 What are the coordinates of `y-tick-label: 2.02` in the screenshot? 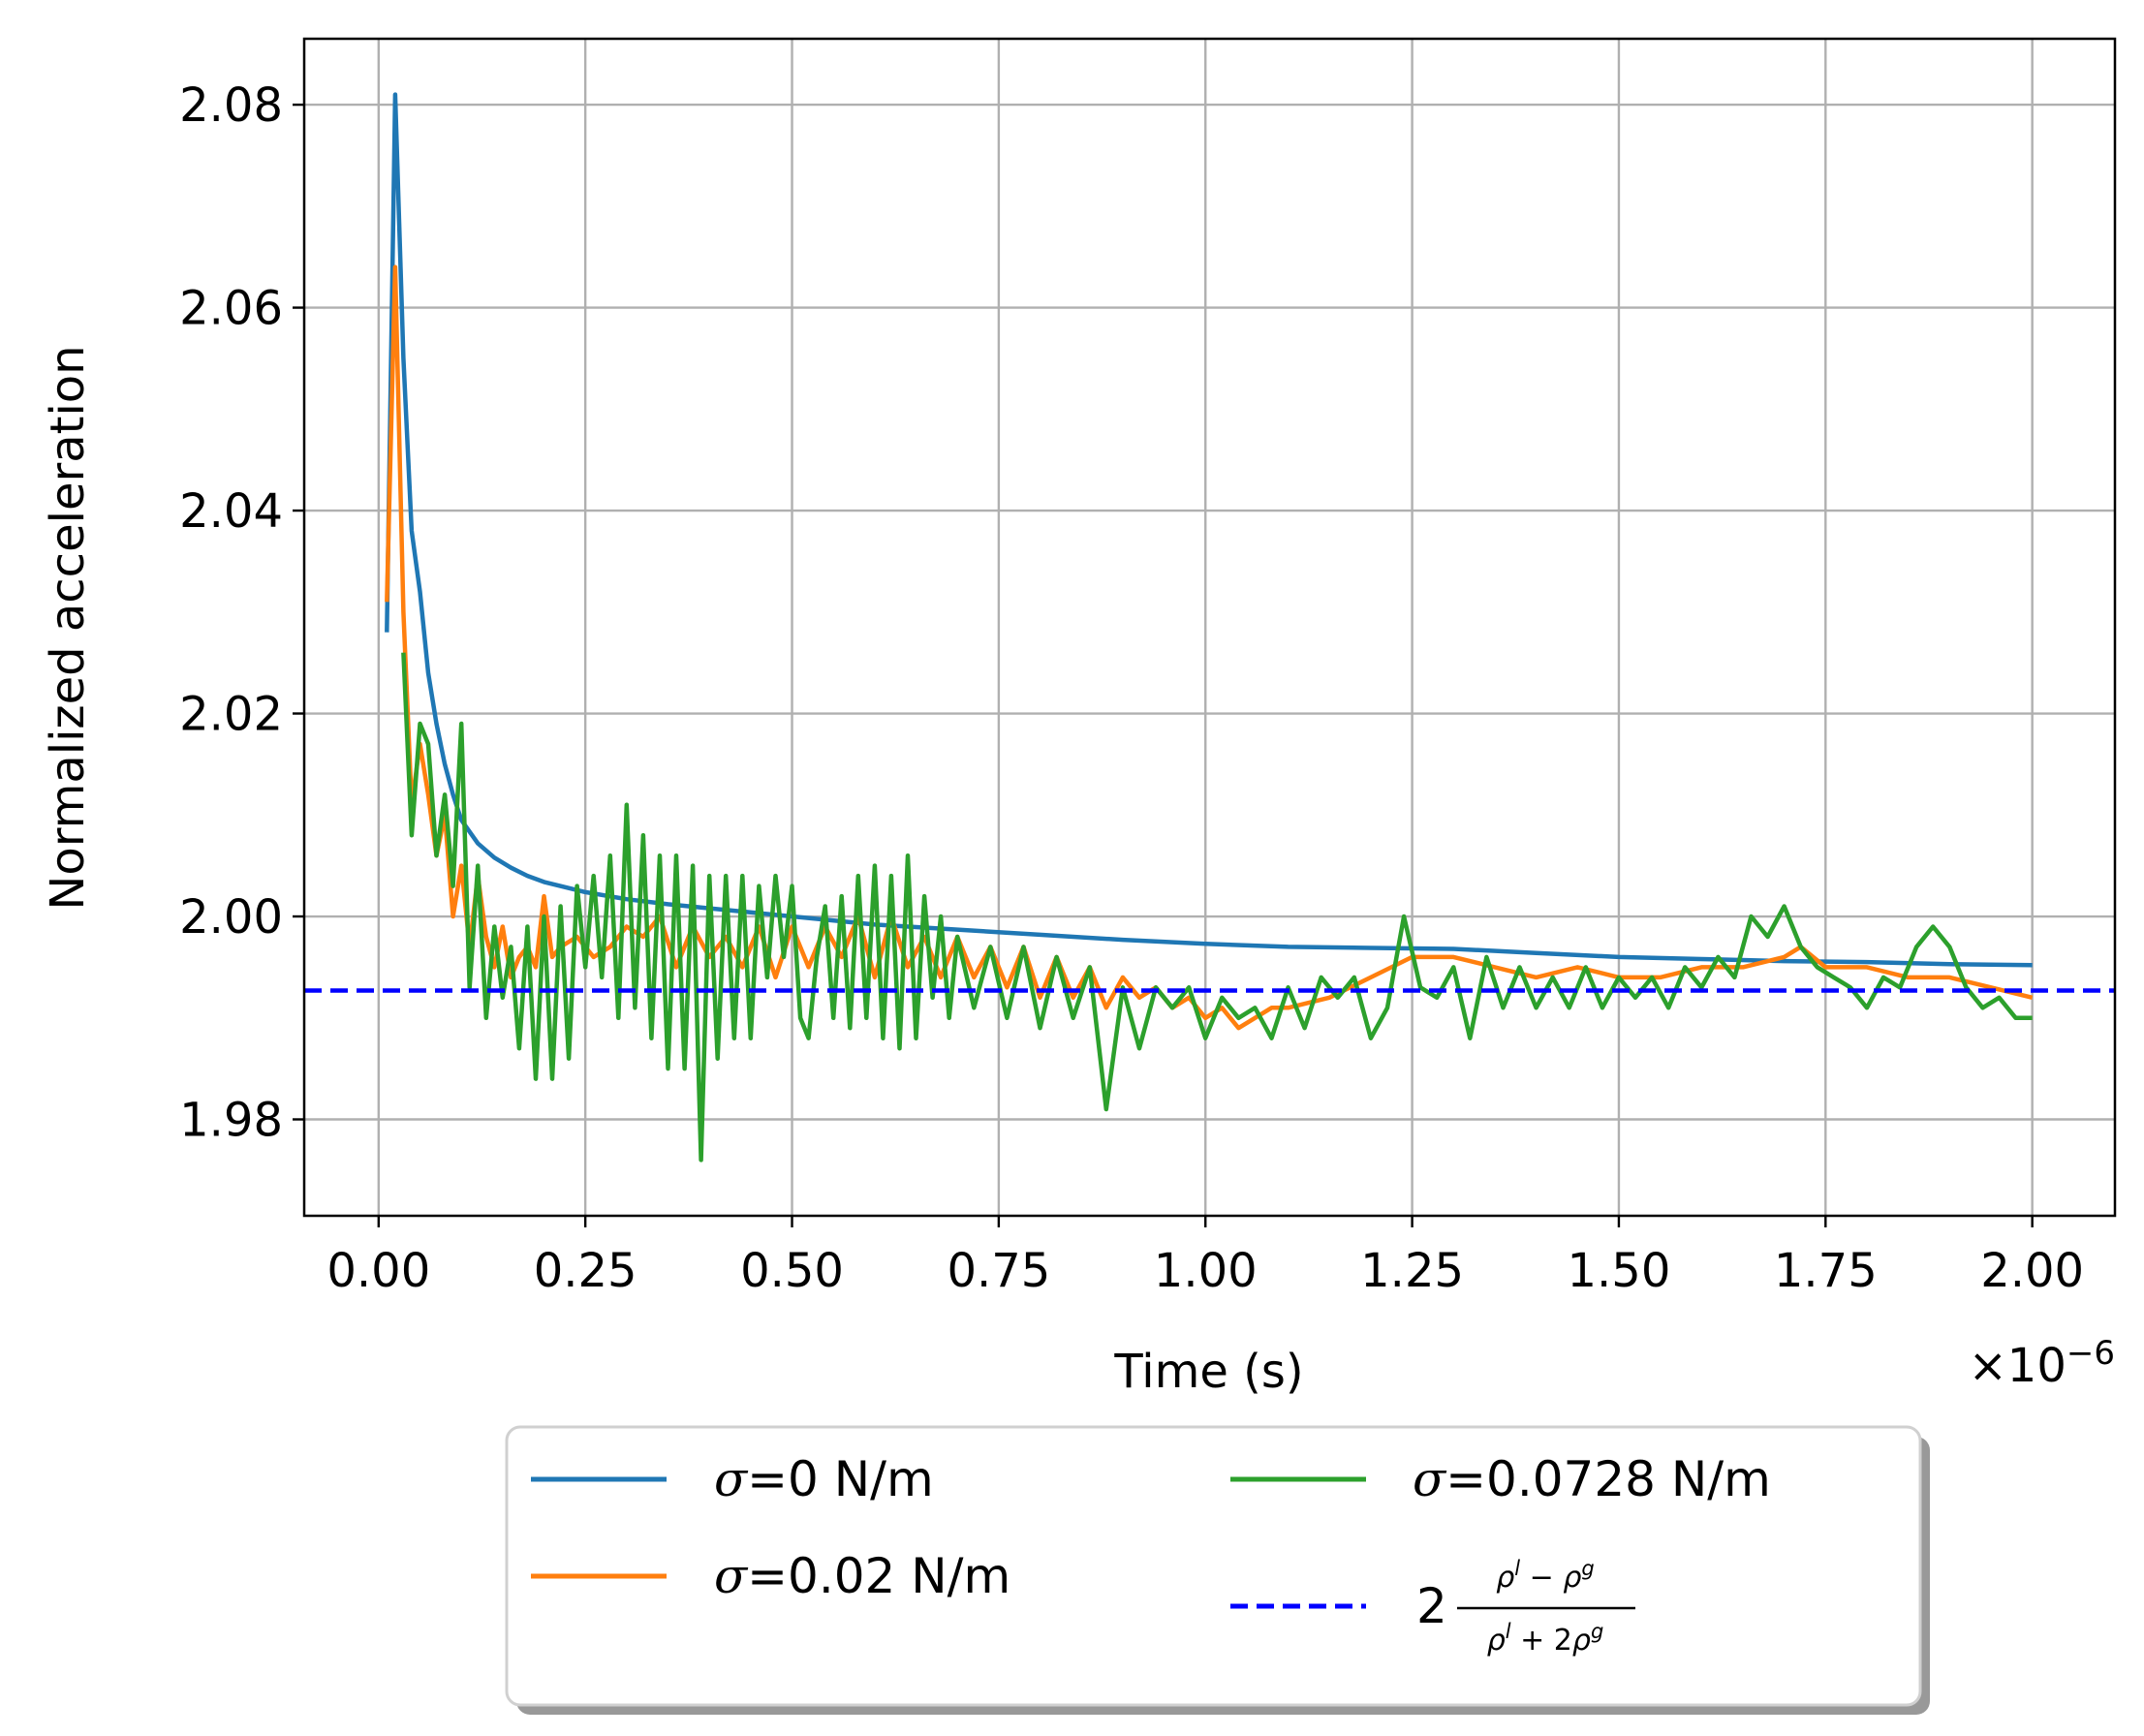 It's located at (231, 715).